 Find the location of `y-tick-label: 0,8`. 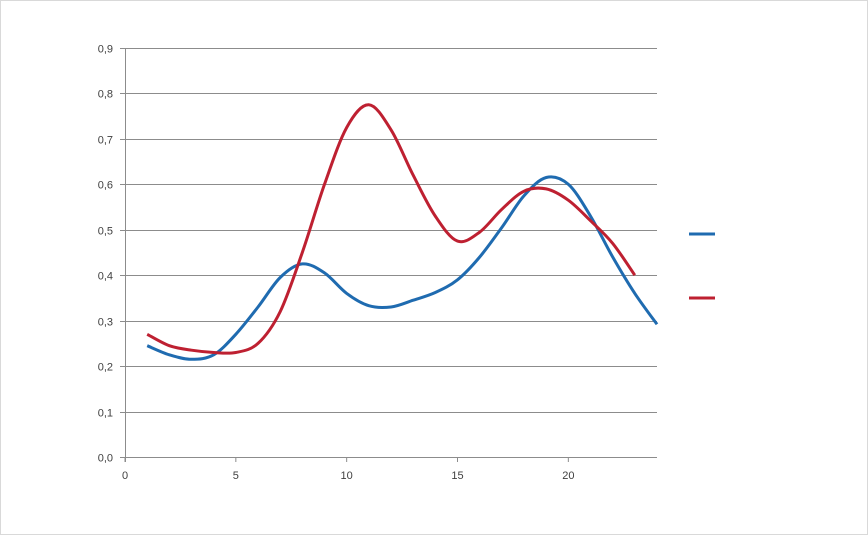

y-tick-label: 0,8 is located at coordinates (105, 95).